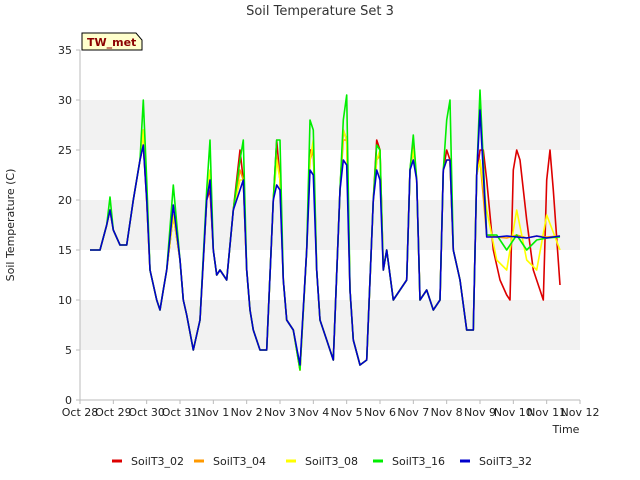 The image size is (640, 480). I want to click on y-tick-label: 5, so click(68, 350).